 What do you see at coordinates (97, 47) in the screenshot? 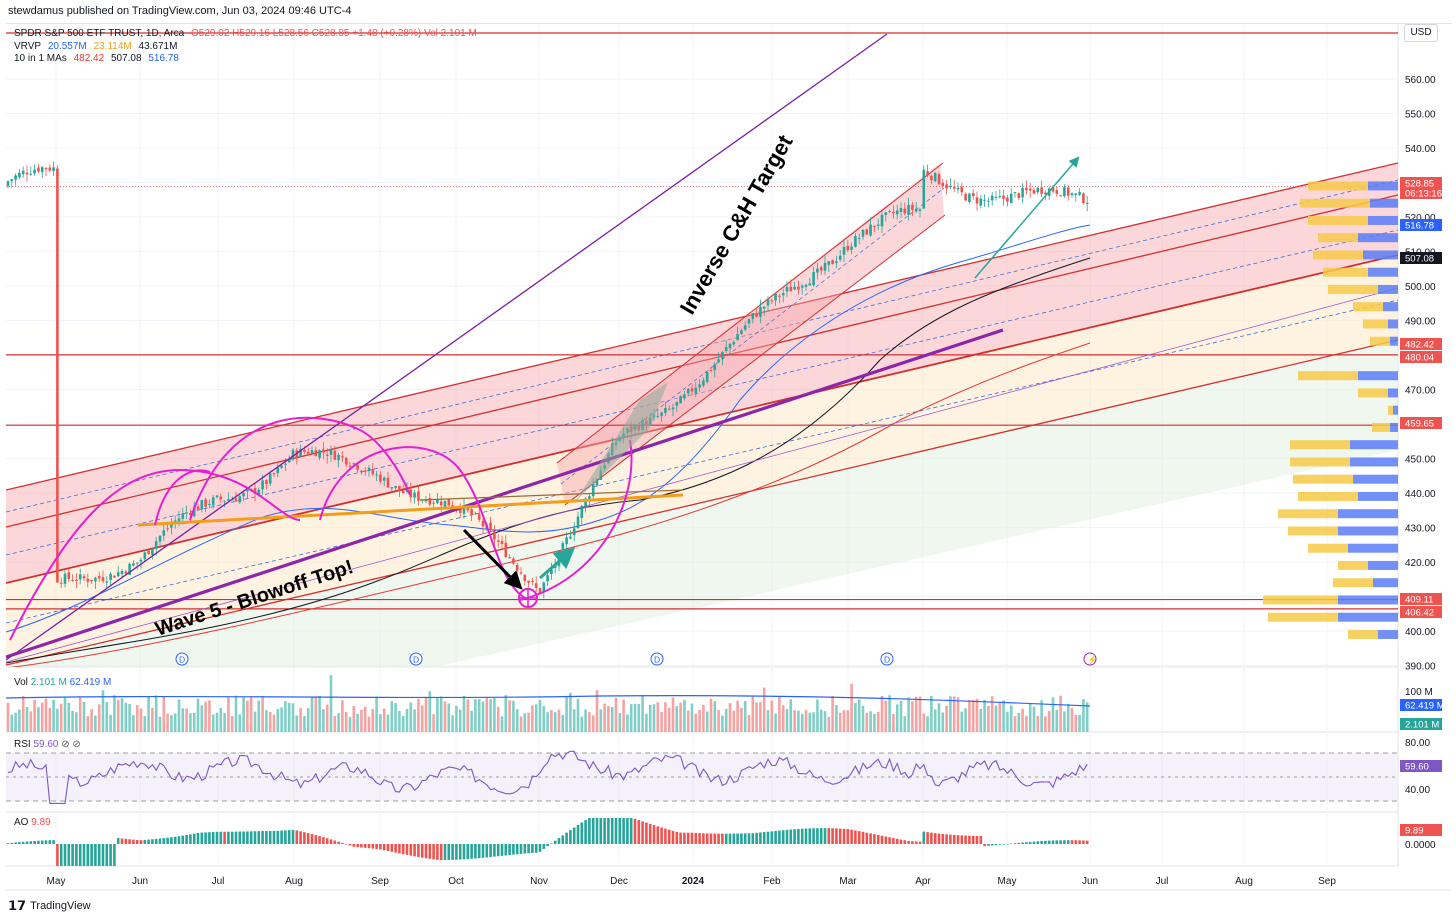
I see `vrvp-legend: VRVP 20.557M 23.114M 43.671M` at bounding box center [97, 47].